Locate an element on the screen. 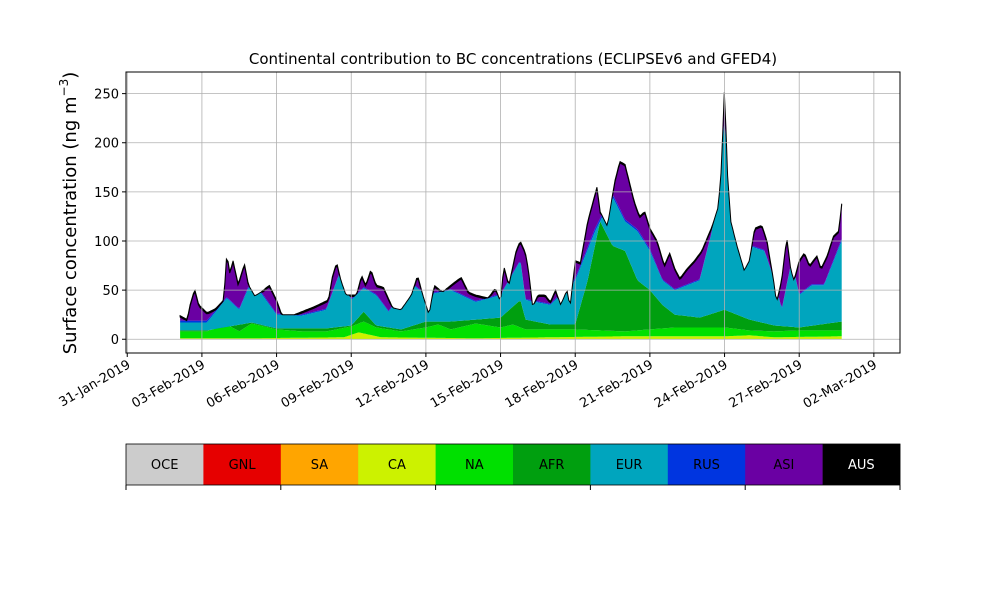  legend-label-asi: ASI is located at coordinates (783, 465).